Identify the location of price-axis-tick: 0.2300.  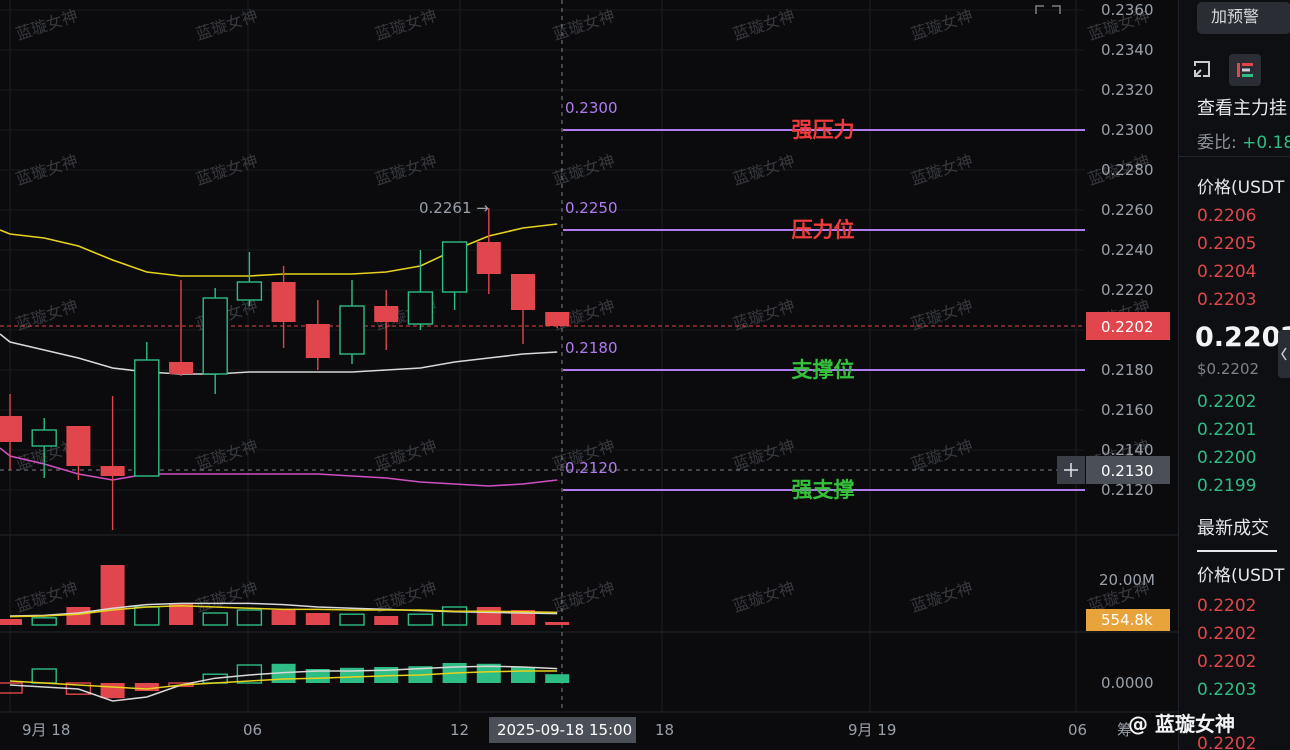
(1127, 130).